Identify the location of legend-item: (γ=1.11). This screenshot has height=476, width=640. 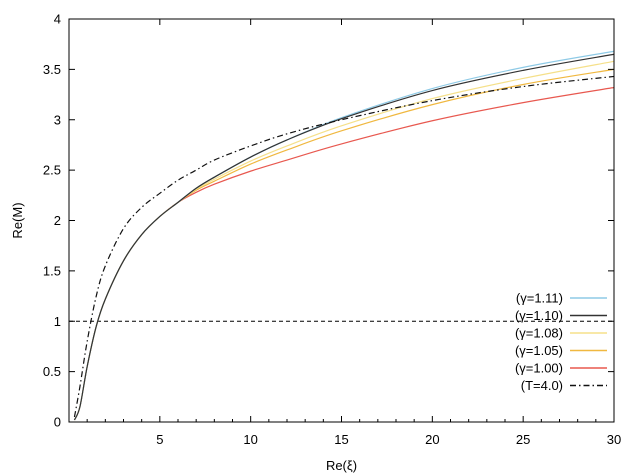
(561, 298).